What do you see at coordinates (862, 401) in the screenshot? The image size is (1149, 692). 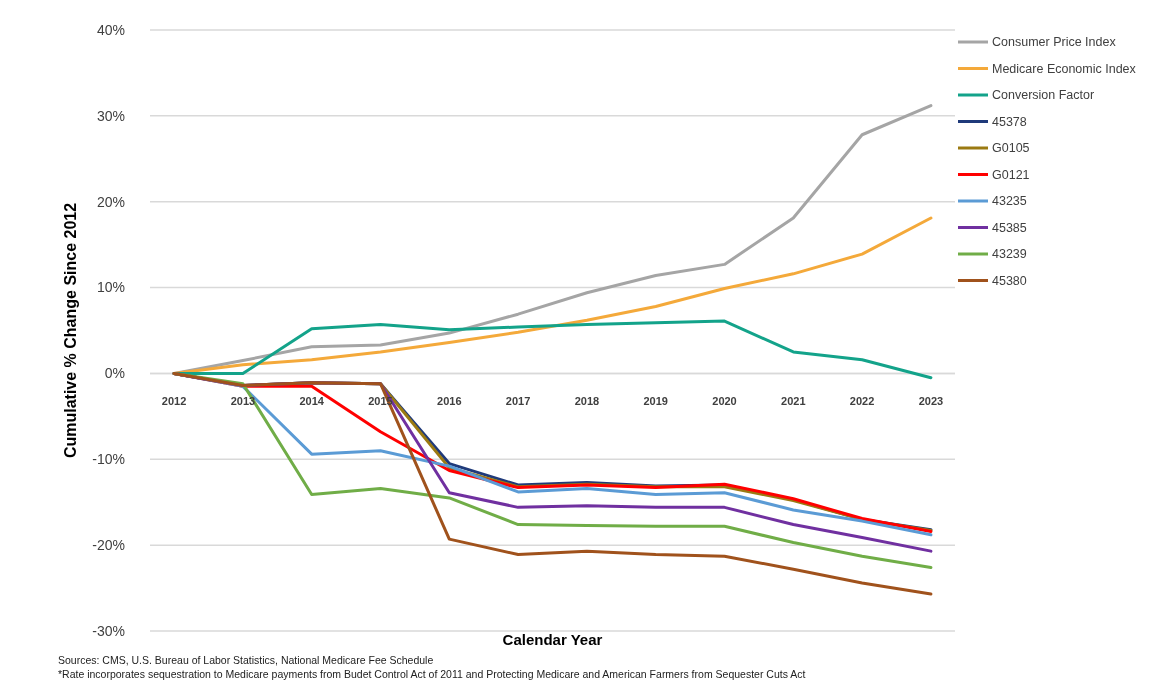 I see `x-tick-label: 2022` at bounding box center [862, 401].